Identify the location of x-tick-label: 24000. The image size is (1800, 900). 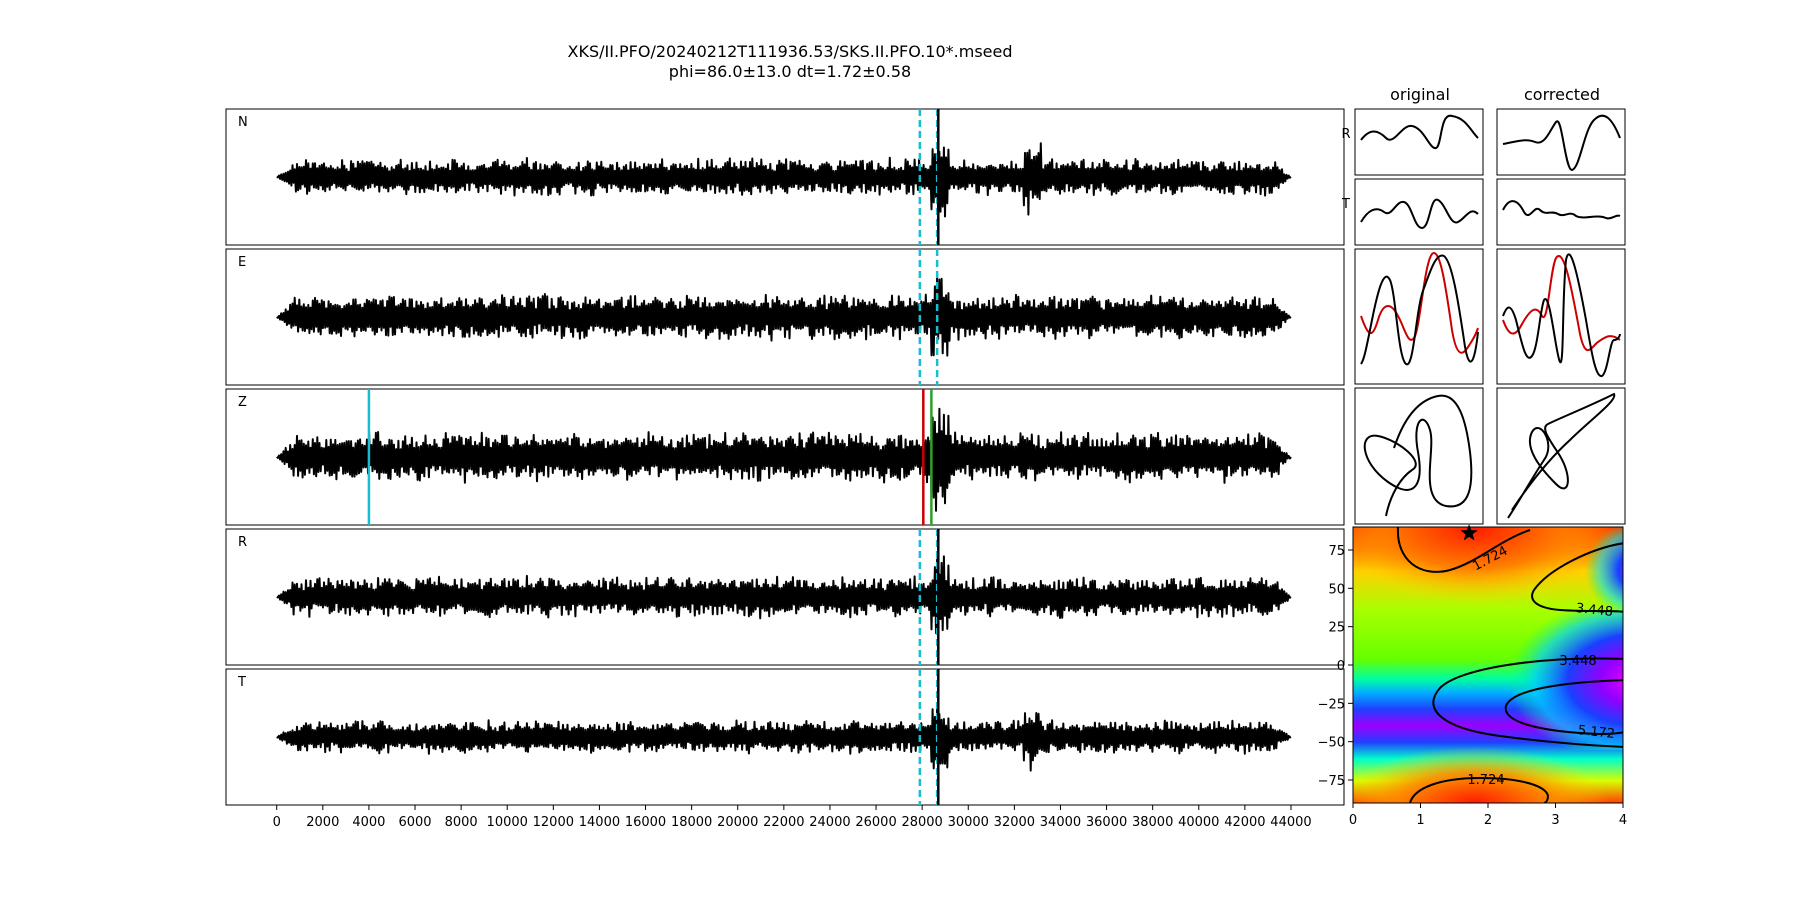
(829, 822).